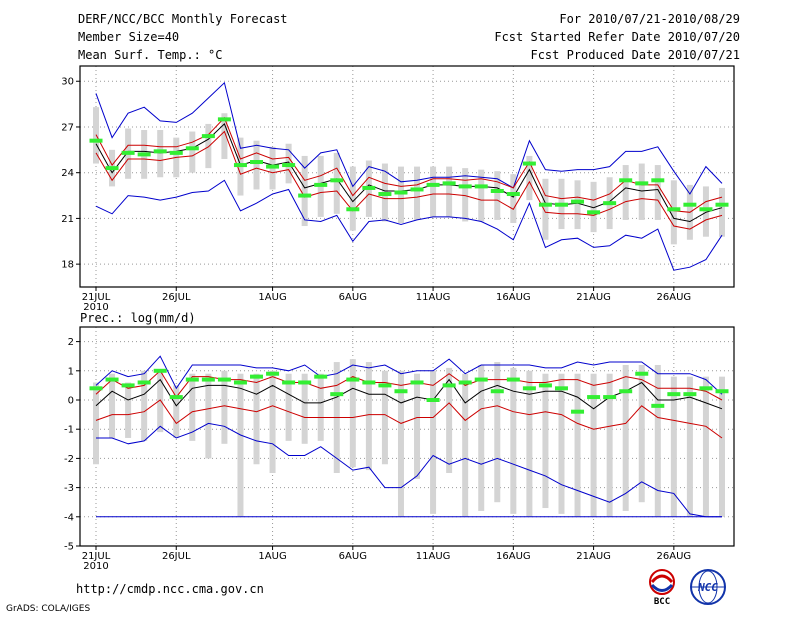 Image resolution: width=800 pixels, height=618 pixels. What do you see at coordinates (409, 385) in the screenshot?
I see `panel2-upper-quartile-line` at bounding box center [409, 385].